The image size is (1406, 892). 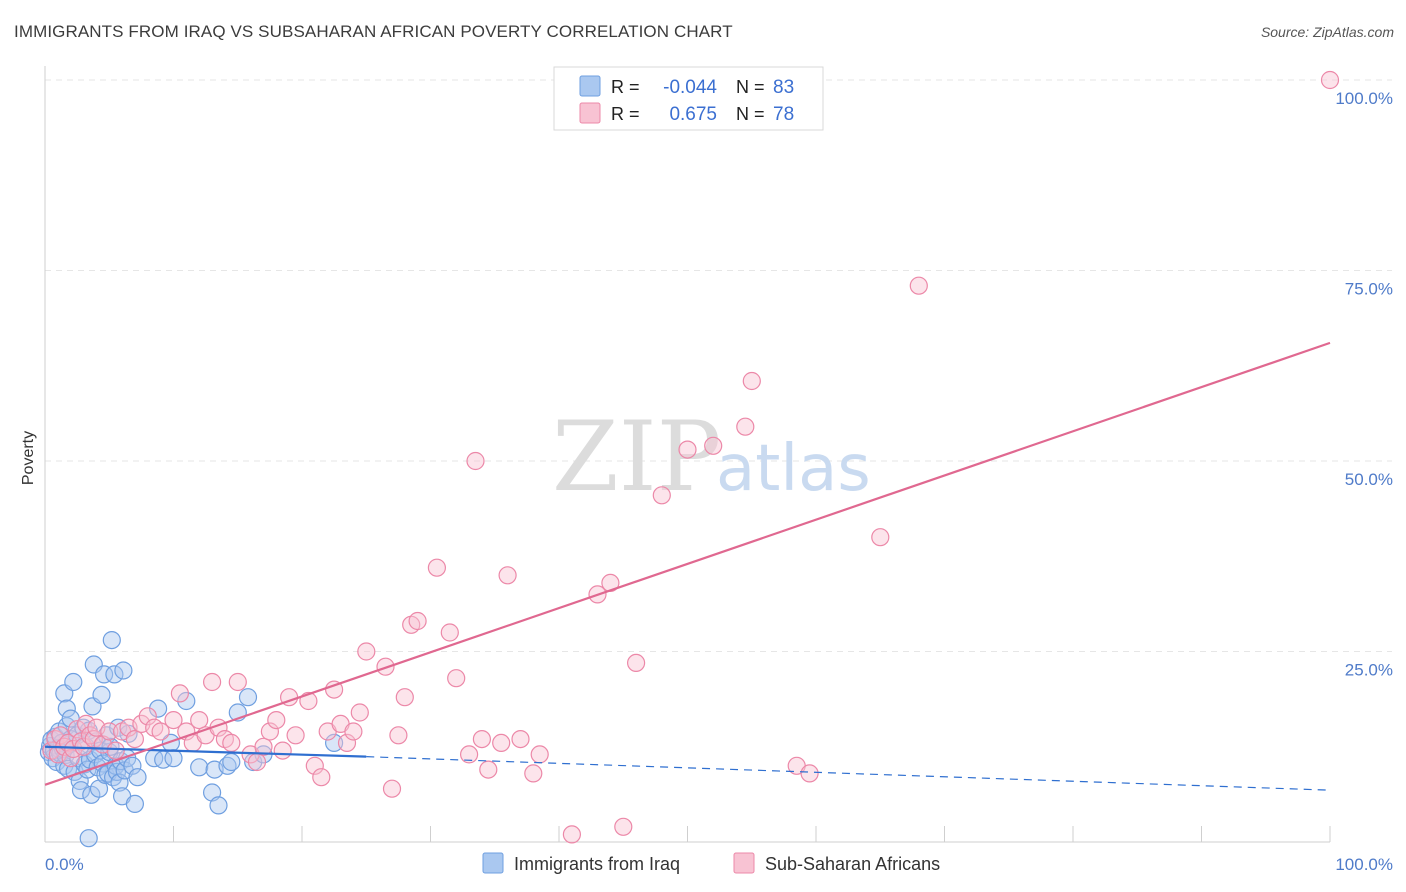 I want to click on legend-n-label-subsaharan: N =, so click(x=750, y=114).